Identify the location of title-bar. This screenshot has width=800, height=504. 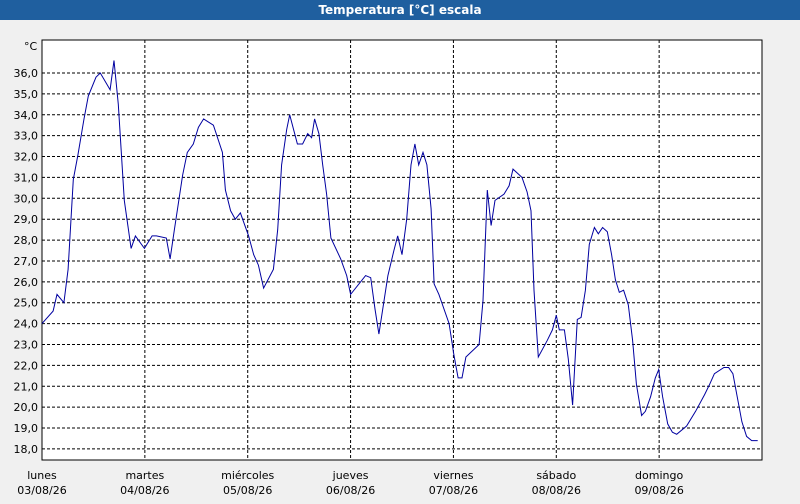
(400, 10).